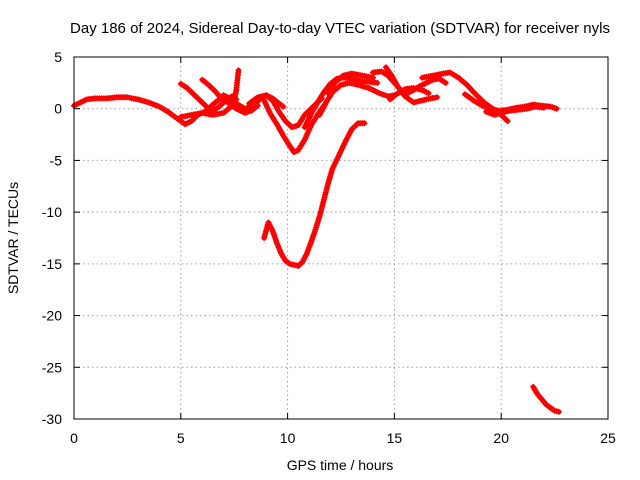  What do you see at coordinates (52, 238) in the screenshot?
I see `y-tick-labels: 5 0 -5 -10 -15 -20 -25 -30` at bounding box center [52, 238].